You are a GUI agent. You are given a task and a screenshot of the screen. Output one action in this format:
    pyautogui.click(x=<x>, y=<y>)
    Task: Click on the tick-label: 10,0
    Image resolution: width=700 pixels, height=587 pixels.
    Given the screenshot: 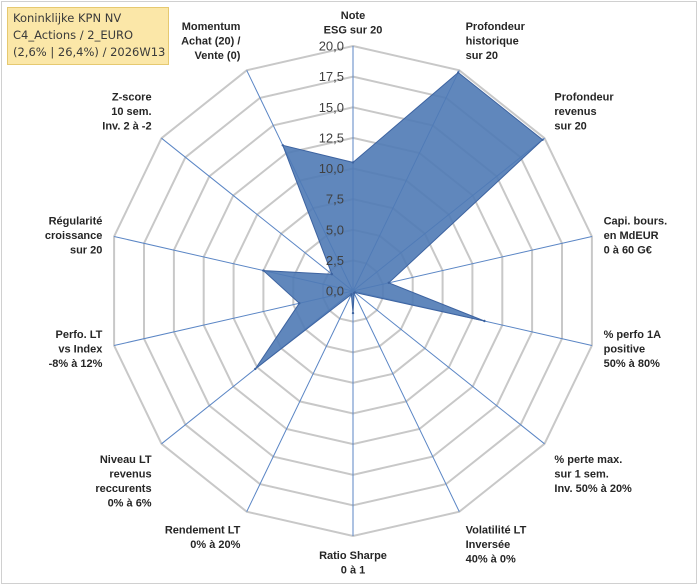 What is the action you would take?
    pyautogui.click(x=331, y=168)
    